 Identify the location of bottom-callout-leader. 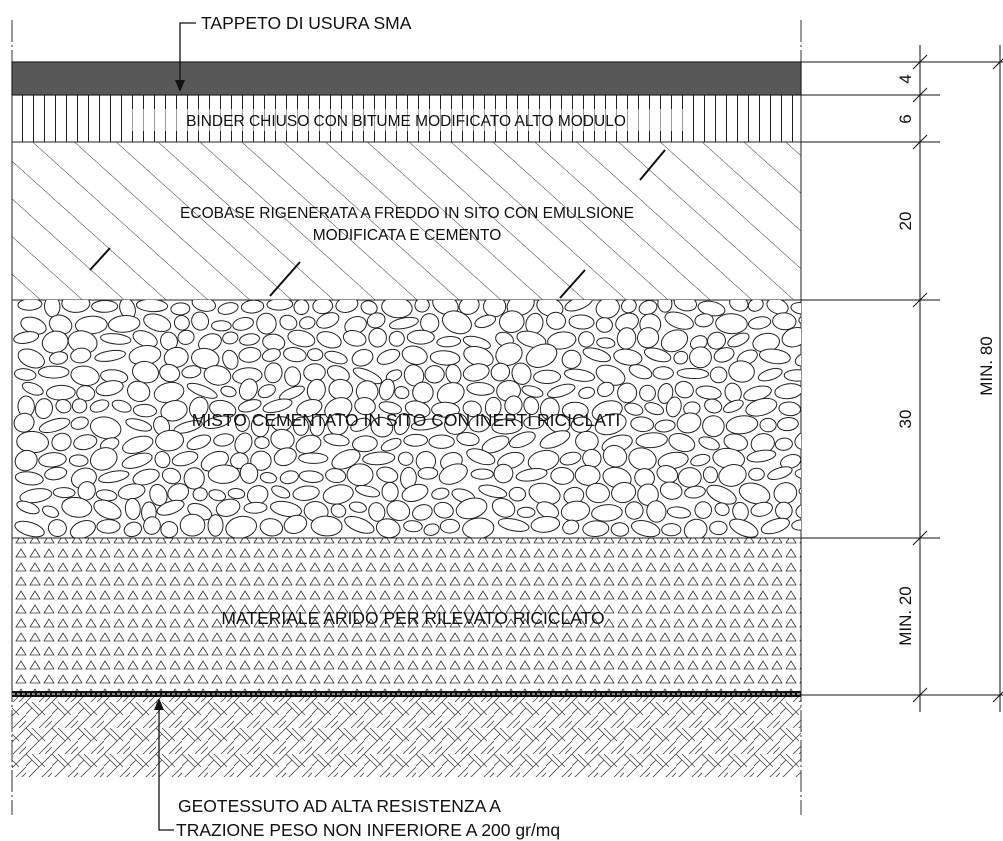
(166, 765).